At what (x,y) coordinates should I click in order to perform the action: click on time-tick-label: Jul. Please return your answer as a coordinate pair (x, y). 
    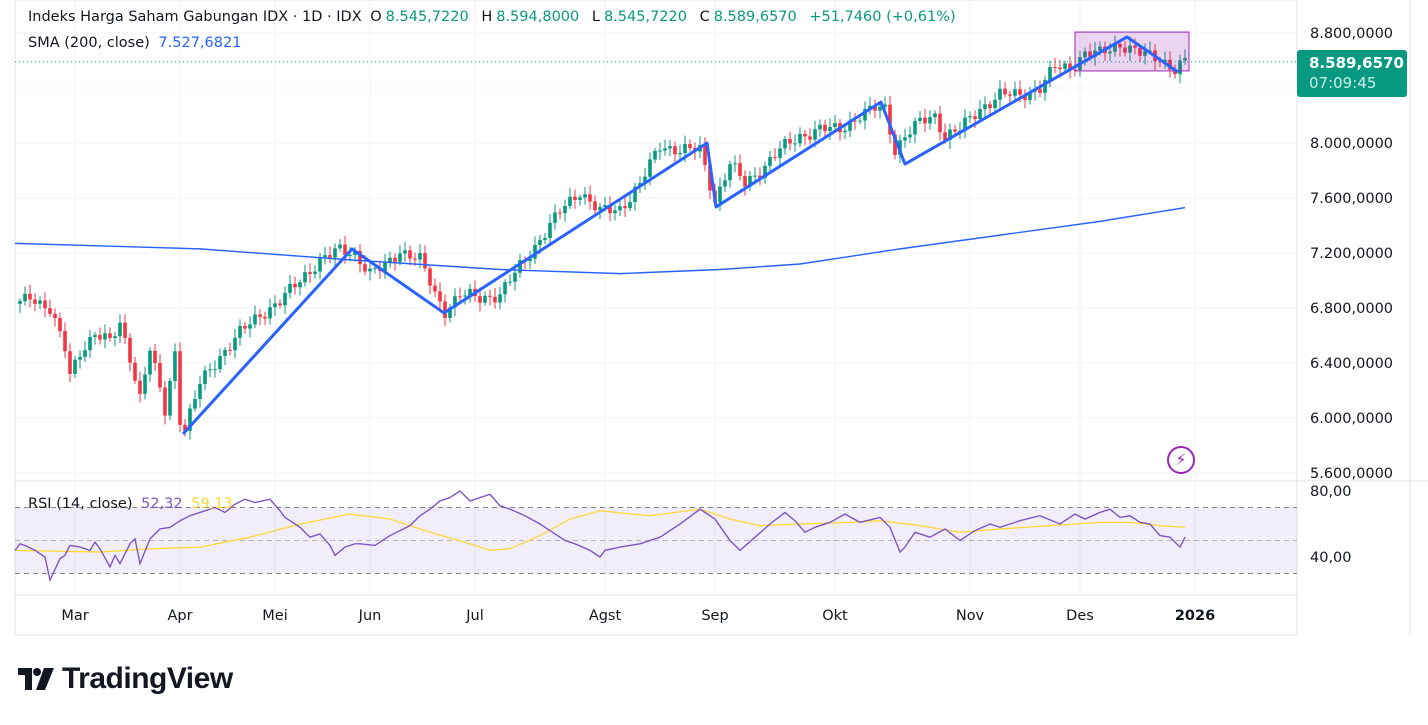
    Looking at the image, I should click on (474, 616).